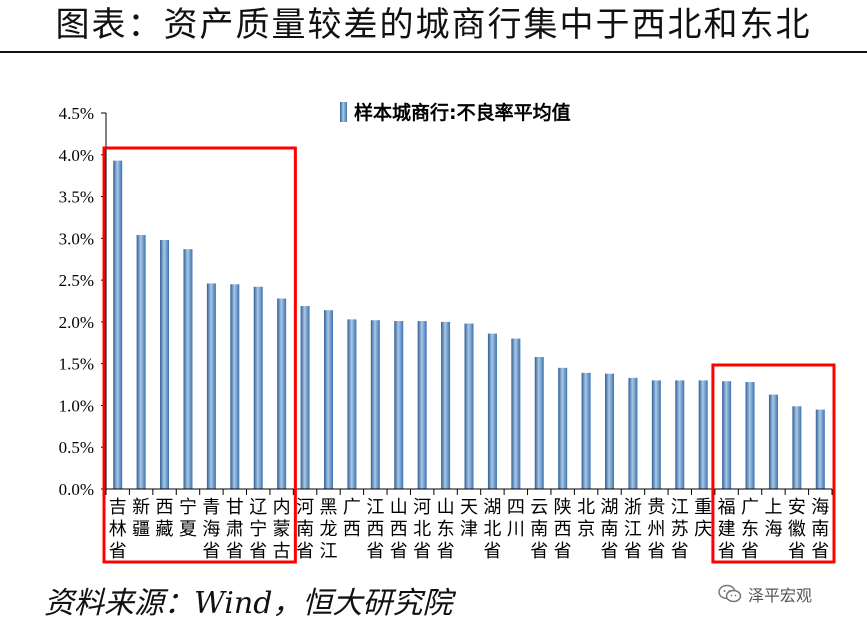 The image size is (867, 625). I want to click on title-divider, so click(433, 52).